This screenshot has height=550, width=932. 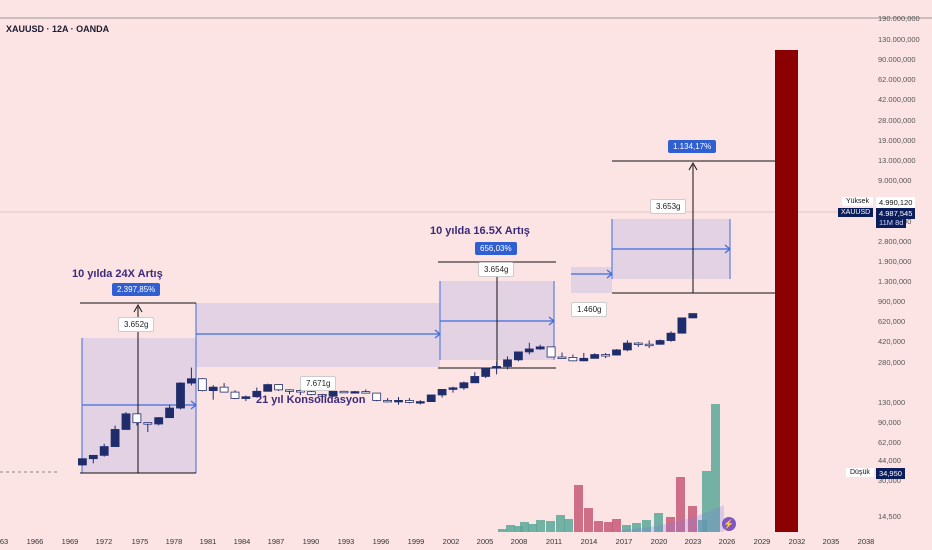 What do you see at coordinates (896, 202) in the screenshot?
I see `high-value: 4.990,120` at bounding box center [896, 202].